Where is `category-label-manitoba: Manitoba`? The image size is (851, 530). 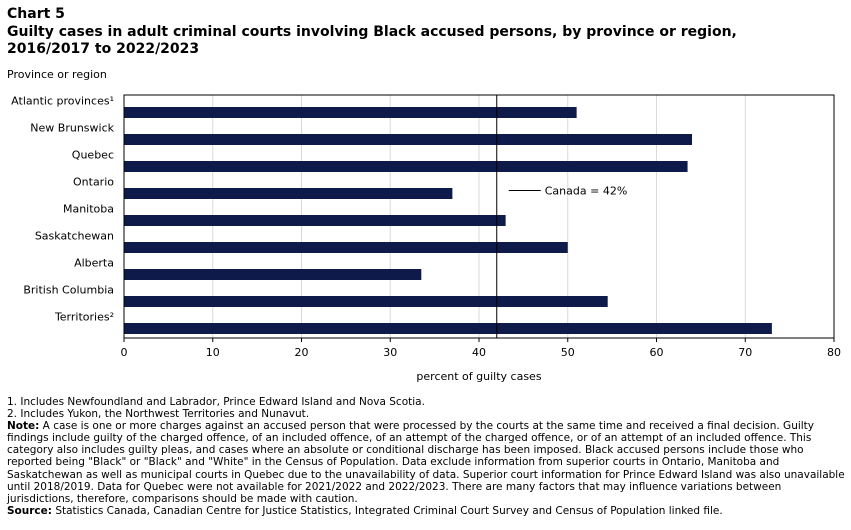 category-label-manitoba: Manitoba is located at coordinates (88, 209).